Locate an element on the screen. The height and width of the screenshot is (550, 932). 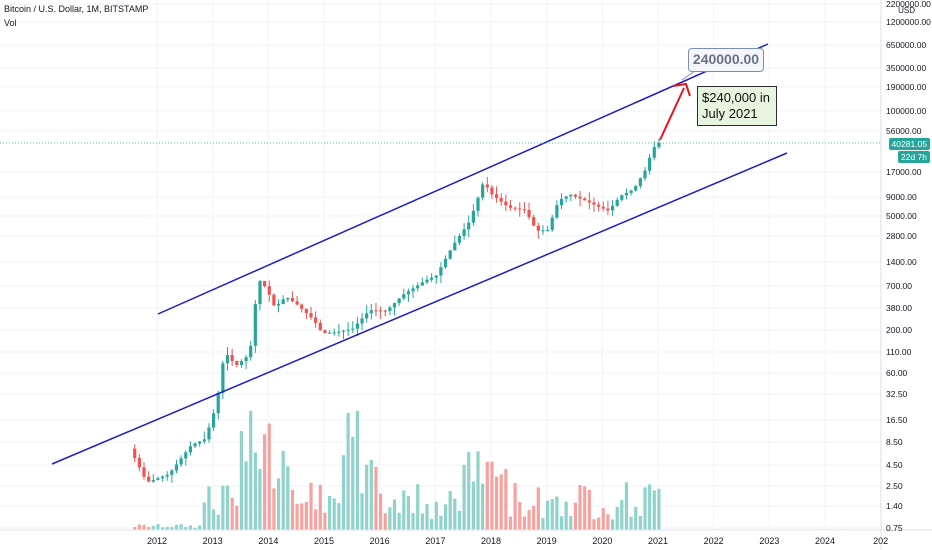
volume-label: Vol is located at coordinates (10, 23).